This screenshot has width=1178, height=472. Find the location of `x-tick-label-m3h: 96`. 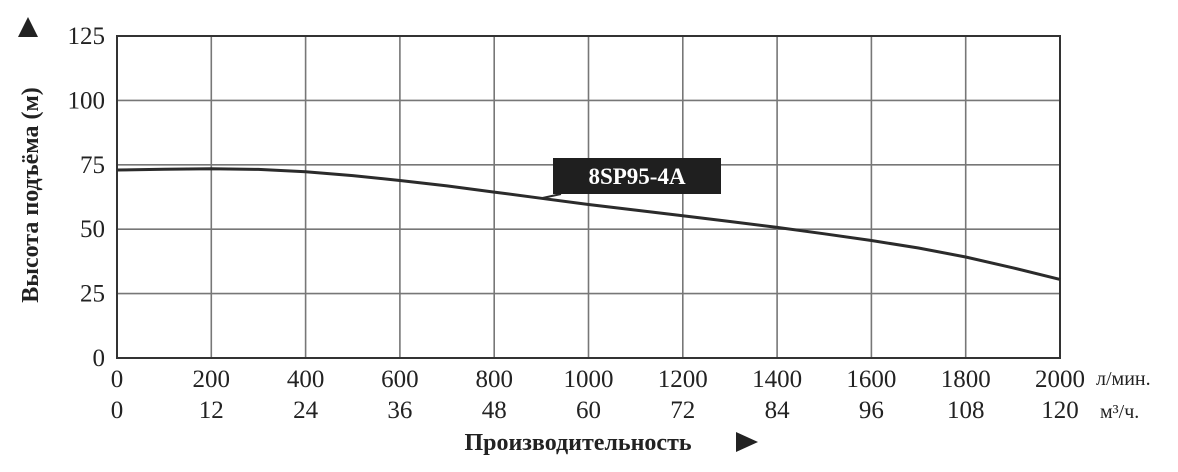

x-tick-label-m3h: 96 is located at coordinates (871, 410).